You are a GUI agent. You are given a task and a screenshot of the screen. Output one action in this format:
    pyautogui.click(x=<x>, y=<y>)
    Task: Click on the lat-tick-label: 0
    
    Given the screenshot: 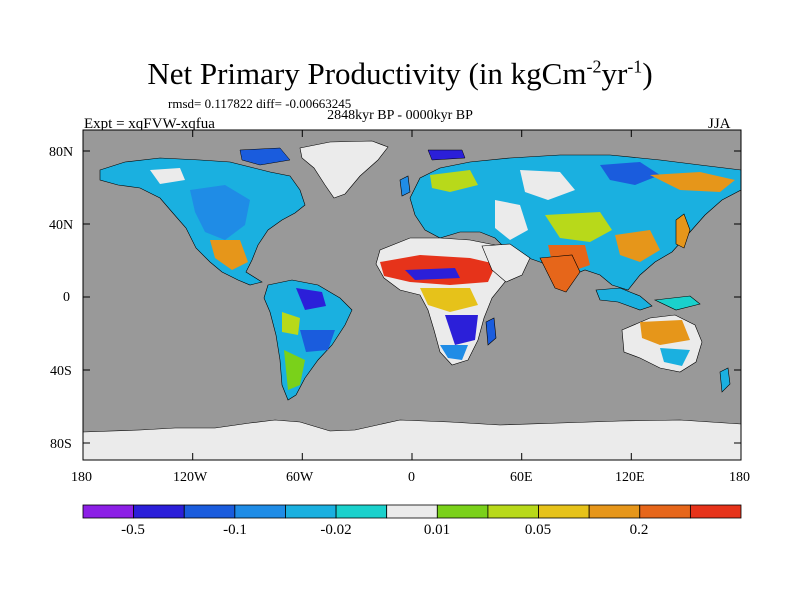 What is the action you would take?
    pyautogui.click(x=66, y=297)
    